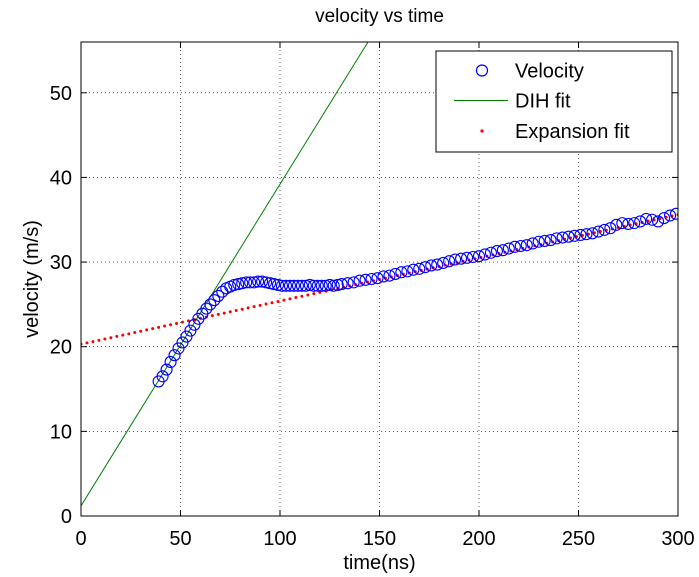  I want to click on y-tick-label: 50, so click(61, 94).